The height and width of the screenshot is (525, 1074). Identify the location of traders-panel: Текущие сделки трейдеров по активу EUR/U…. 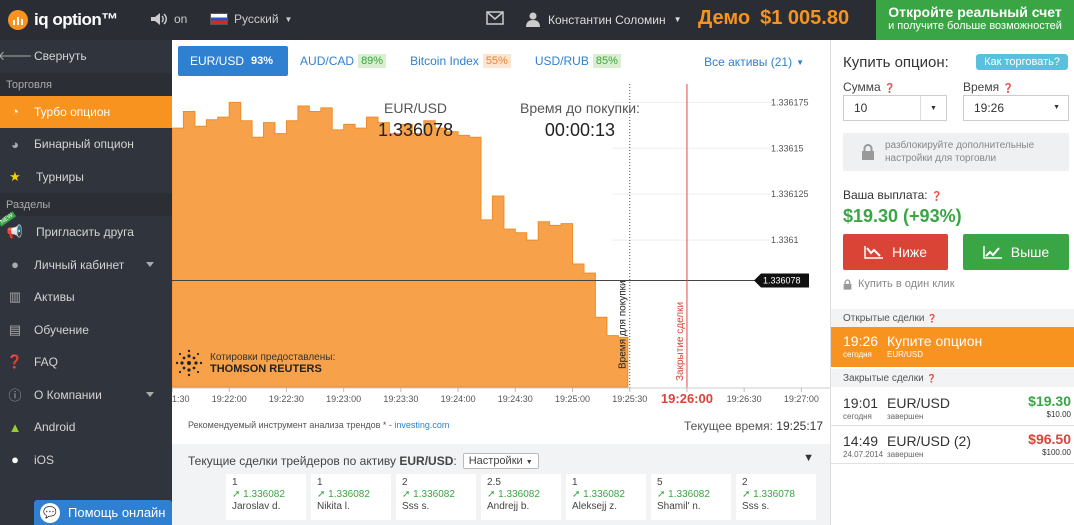
(501, 484).